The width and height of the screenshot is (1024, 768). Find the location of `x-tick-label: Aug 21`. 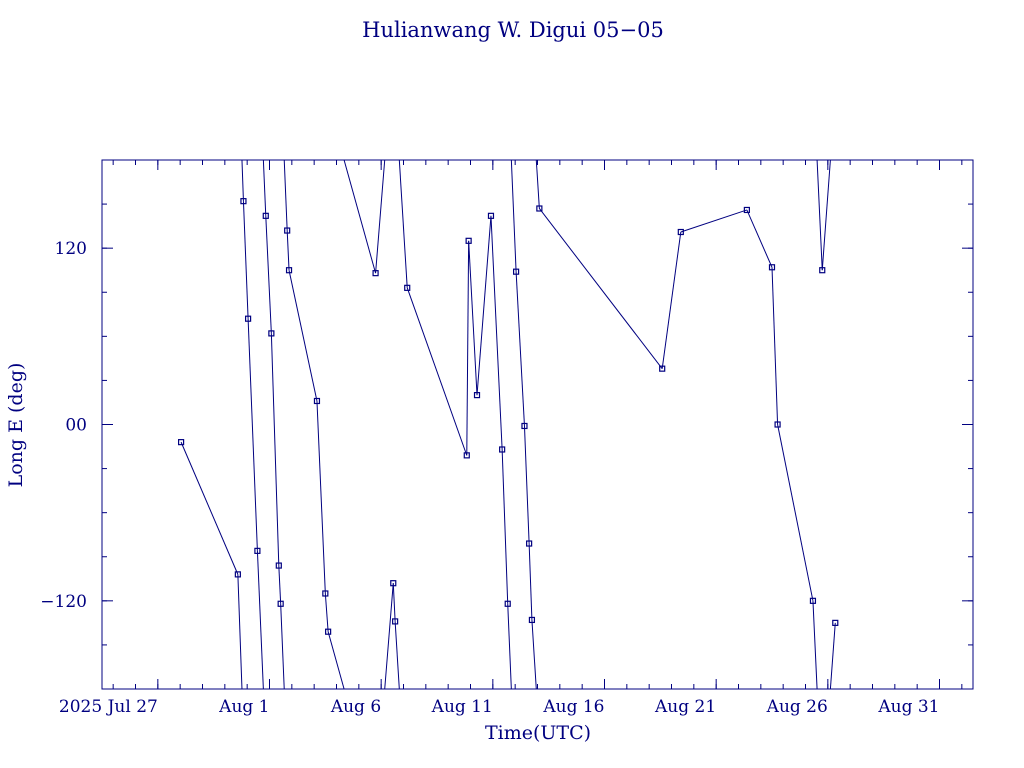

x-tick-label: Aug 21 is located at coordinates (685, 707).